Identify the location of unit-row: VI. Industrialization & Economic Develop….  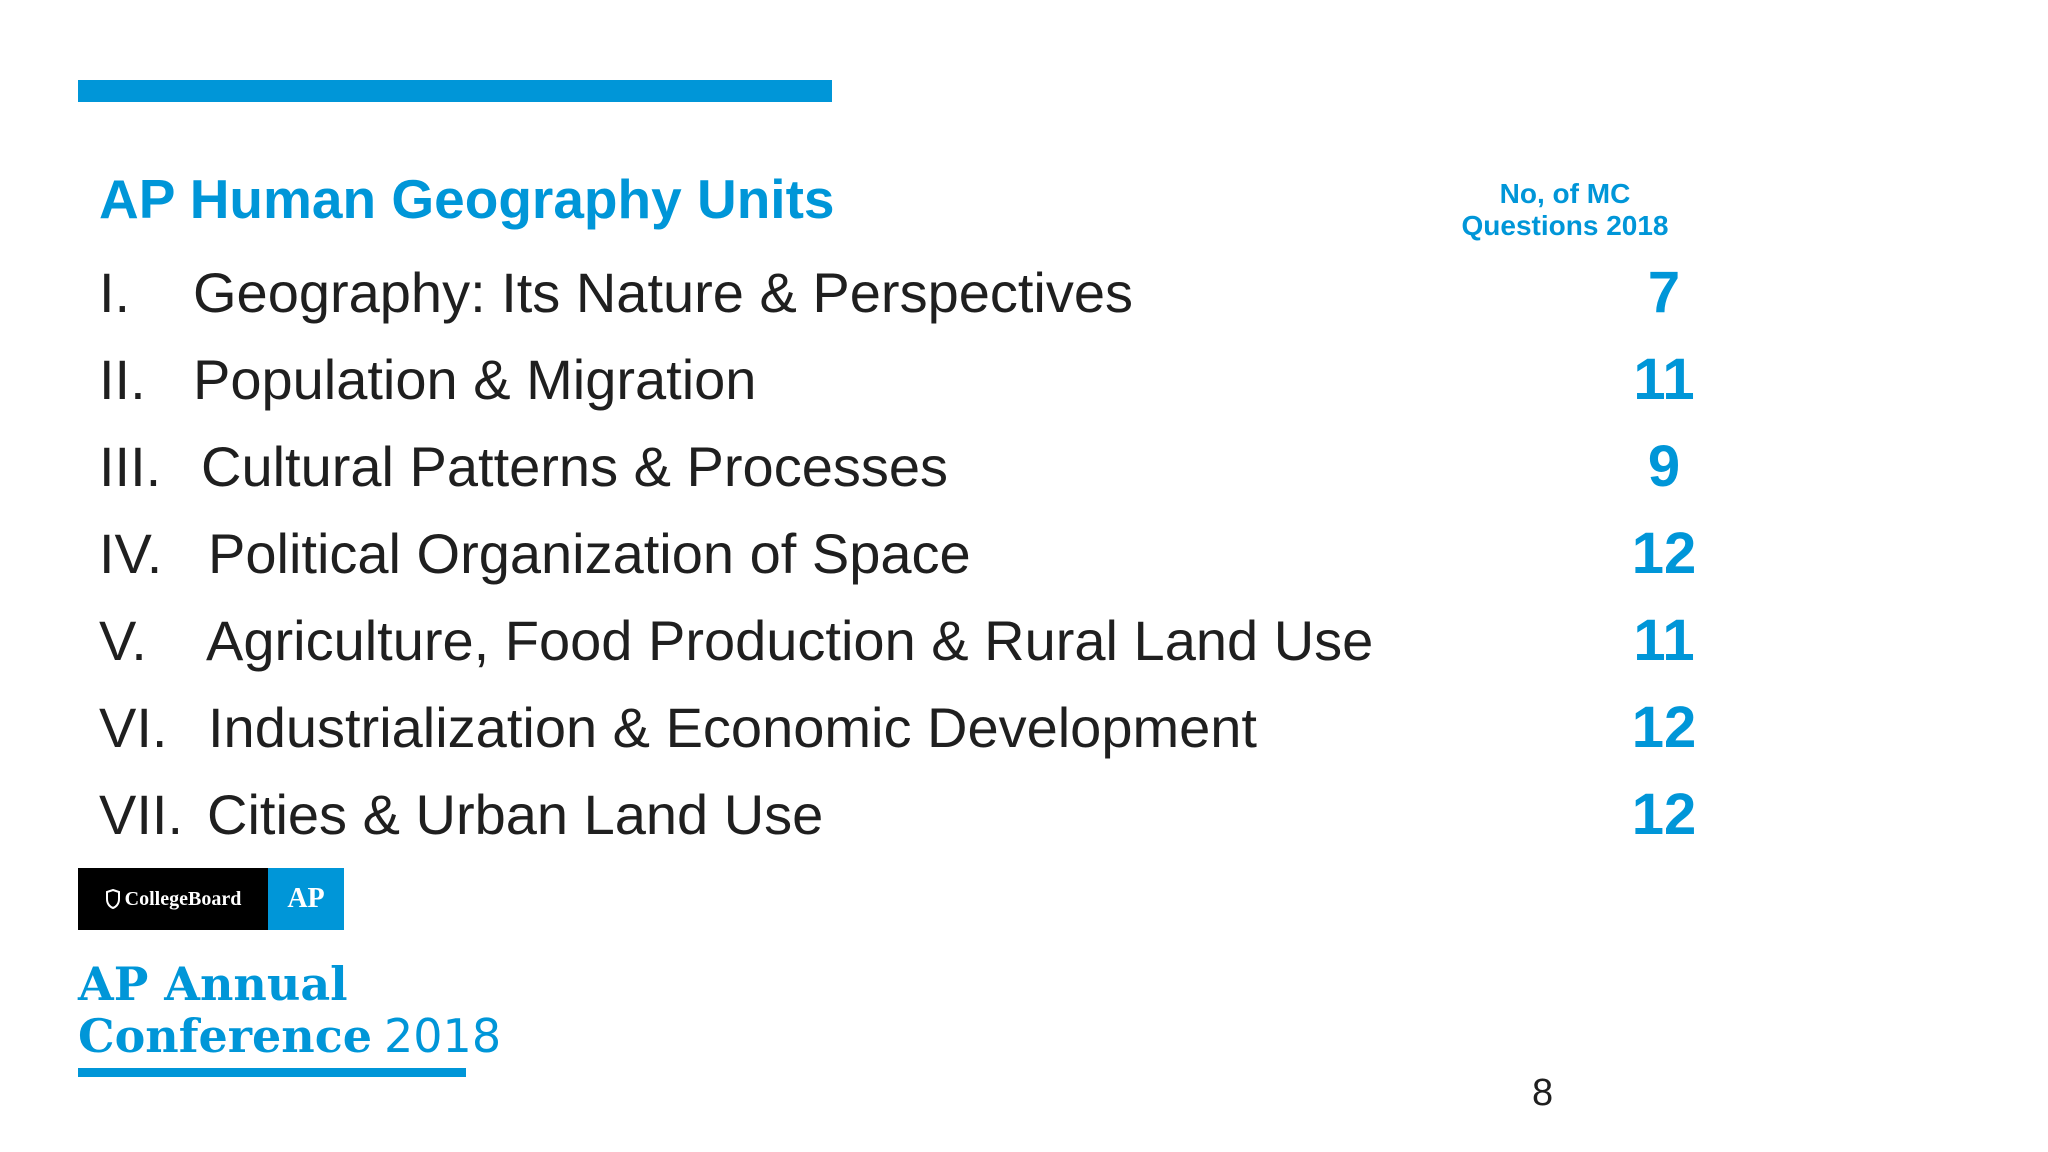
(897, 728).